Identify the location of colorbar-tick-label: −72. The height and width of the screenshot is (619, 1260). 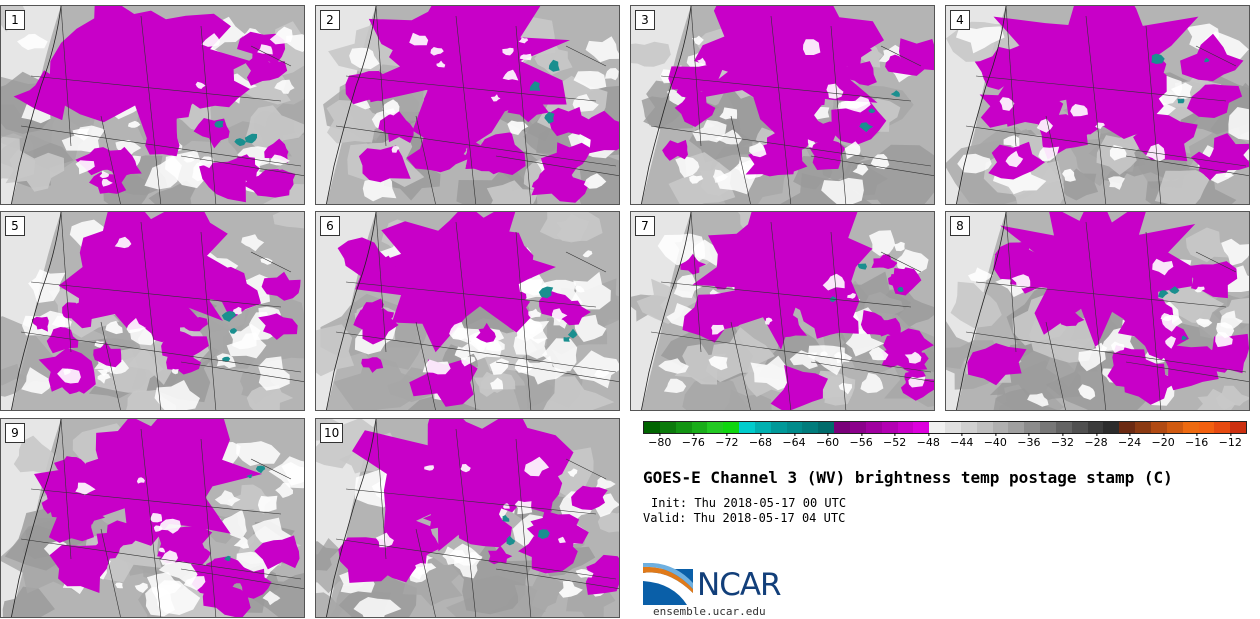
(727, 441).